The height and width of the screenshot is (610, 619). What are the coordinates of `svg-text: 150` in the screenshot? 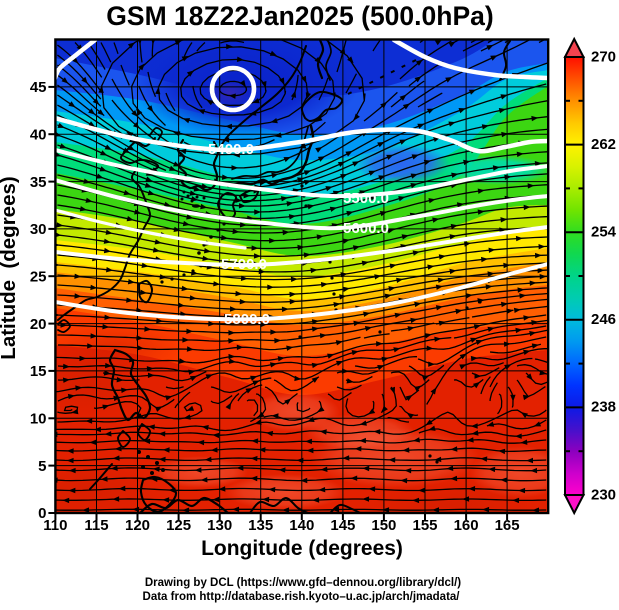 It's located at (383, 525).